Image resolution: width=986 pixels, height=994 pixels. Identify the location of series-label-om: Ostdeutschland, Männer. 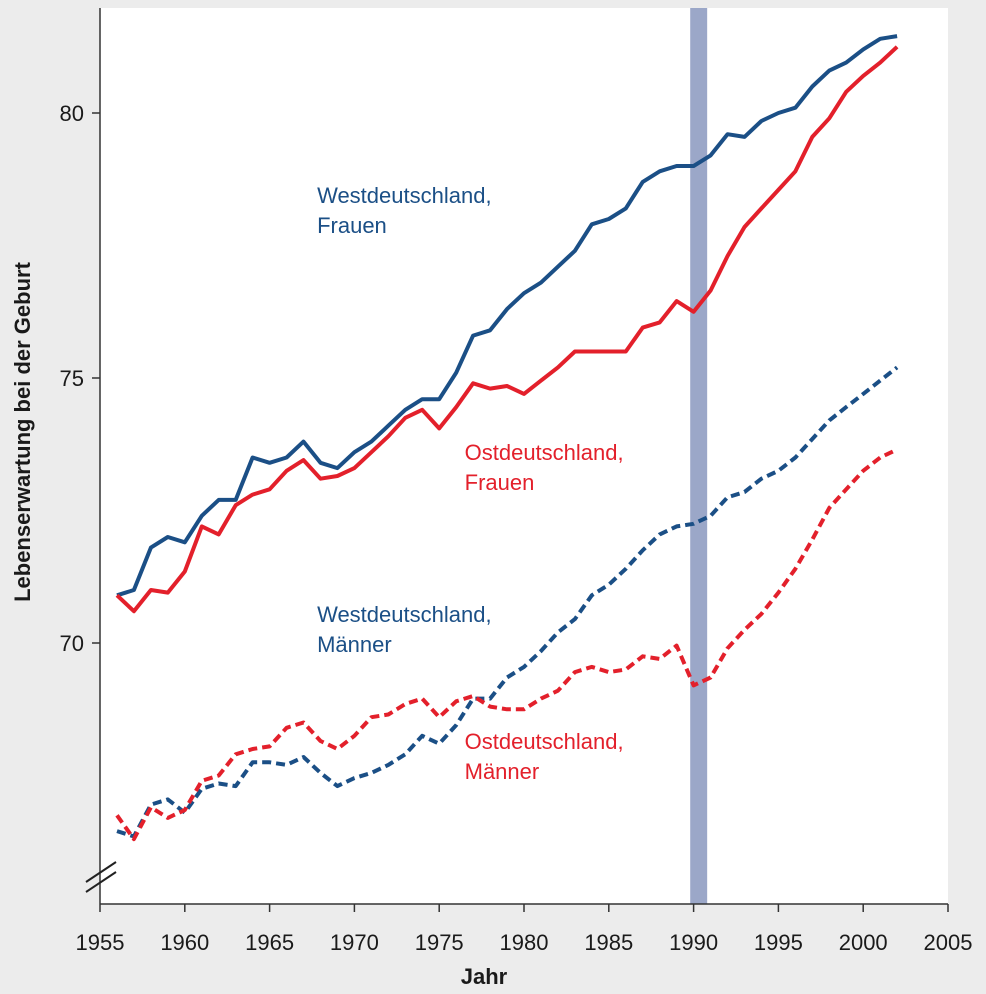
(544, 756).